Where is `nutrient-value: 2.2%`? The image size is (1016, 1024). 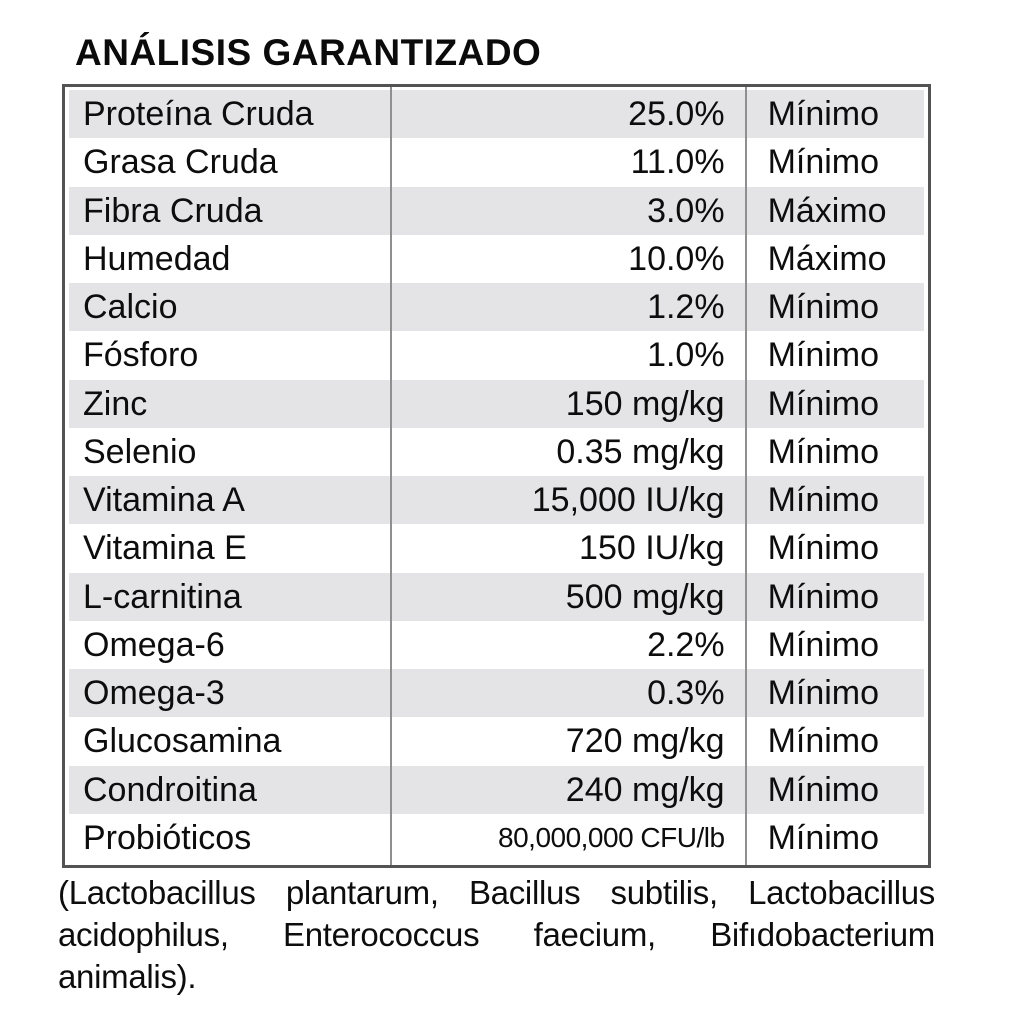 nutrient-value: 2.2% is located at coordinates (686, 644).